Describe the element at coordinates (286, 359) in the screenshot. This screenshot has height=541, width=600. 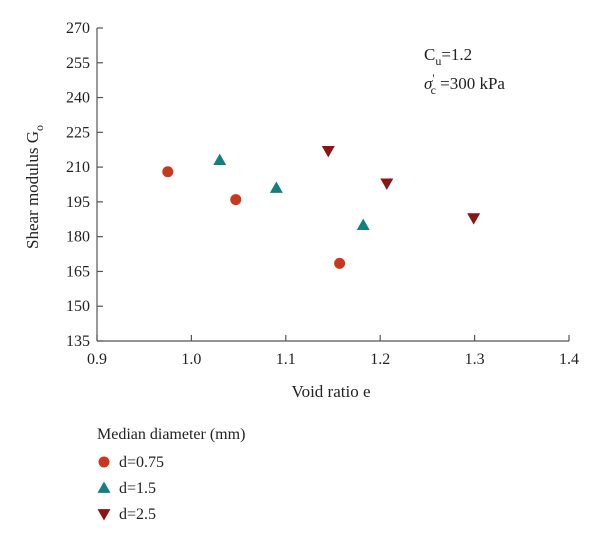
I see `x-tick-label: 1.1` at that location.